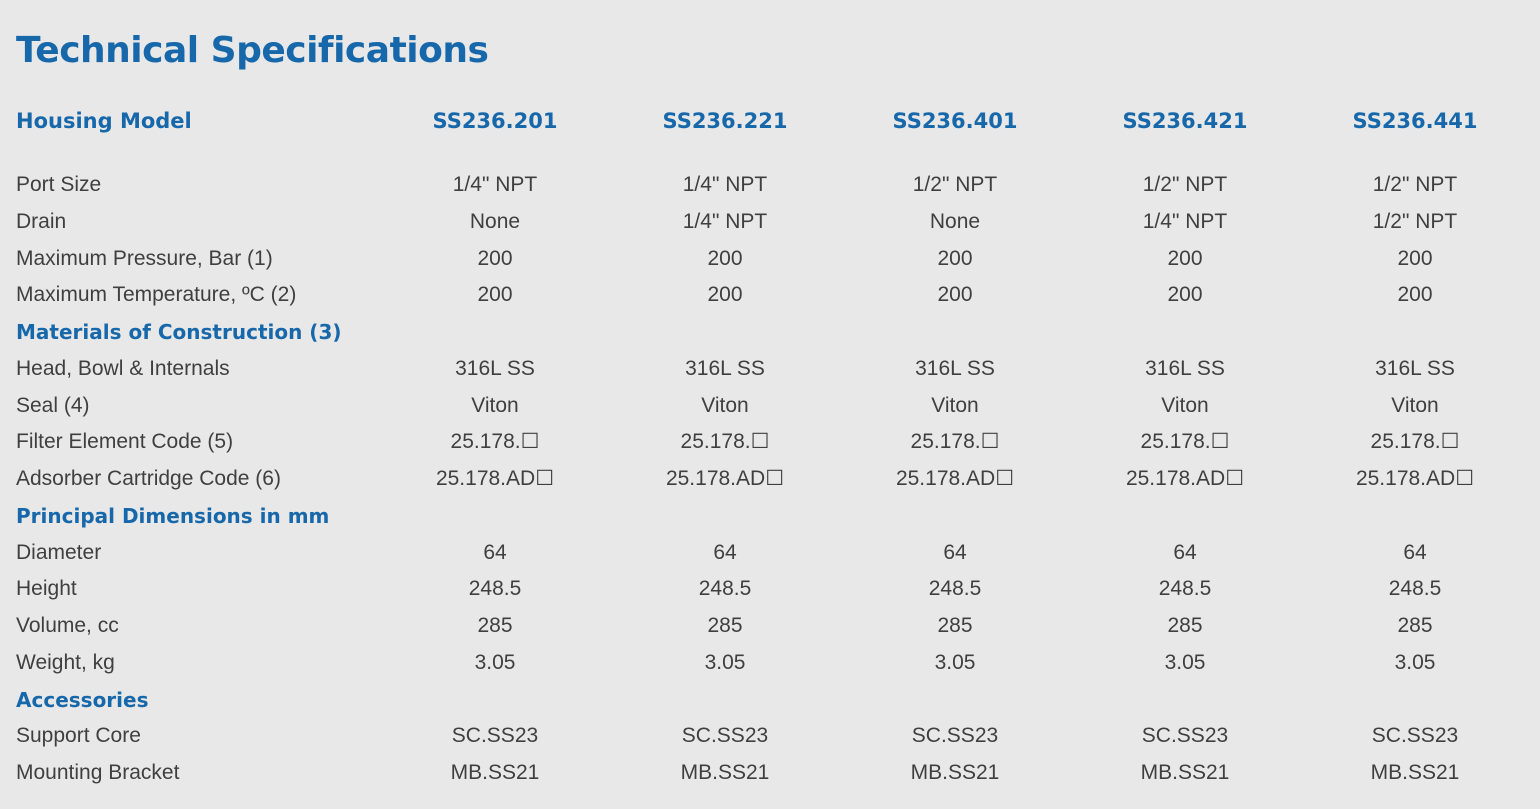 The image size is (1540, 809). I want to click on spec-label: Maximum Pressure, Bar (1), so click(144, 258).